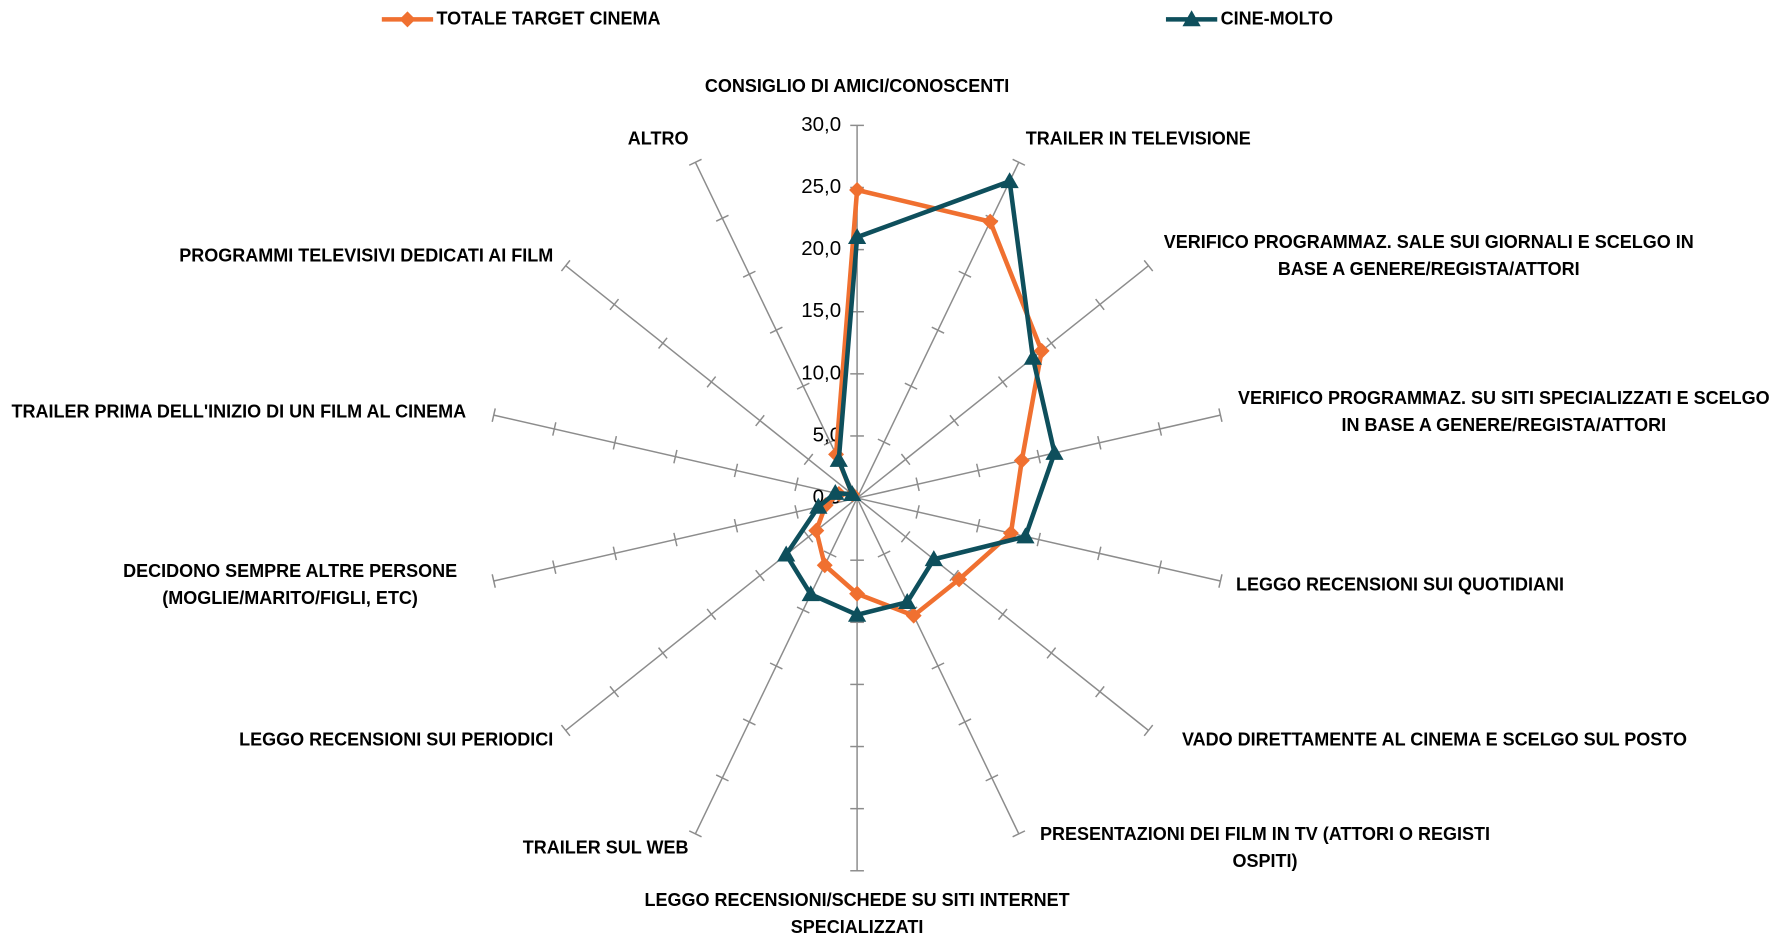 This screenshot has height=946, width=1778. Describe the element at coordinates (827, 434) in the screenshot. I see `tick-label: 5,0` at that location.